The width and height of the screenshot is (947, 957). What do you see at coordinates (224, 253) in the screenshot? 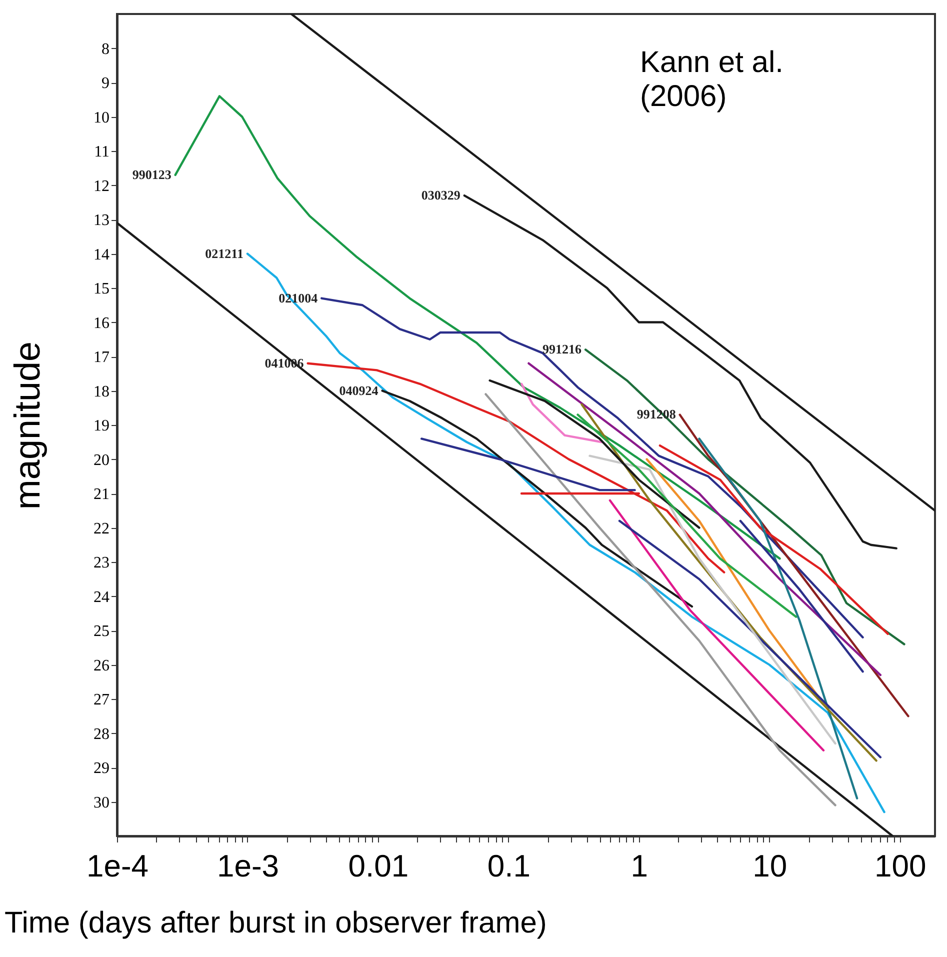
I see `series-label: 021211` at bounding box center [224, 253].